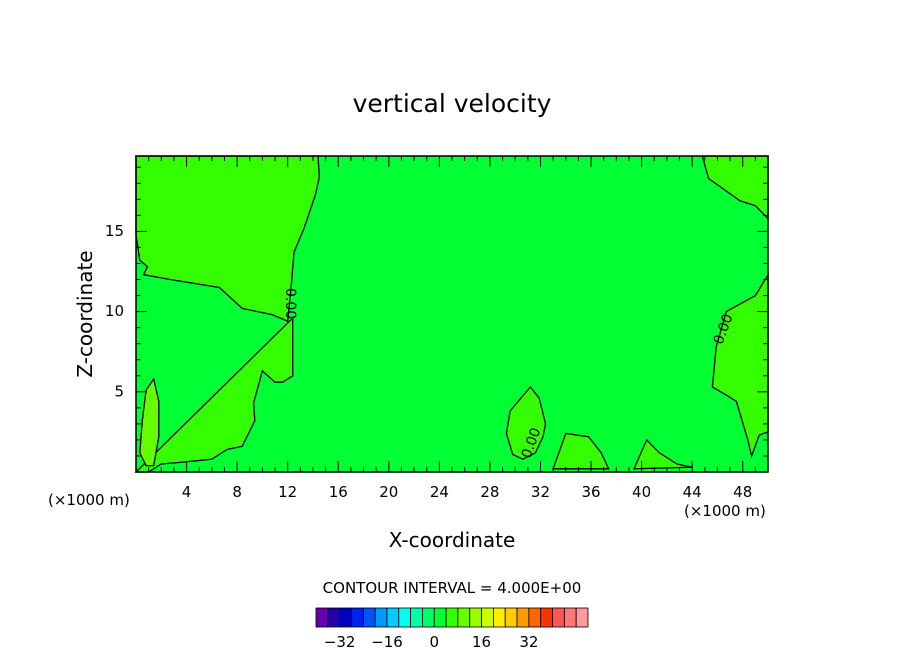 This screenshot has width=904, height=654. I want to click on contour-label-1: 0.00, so click(290, 303).